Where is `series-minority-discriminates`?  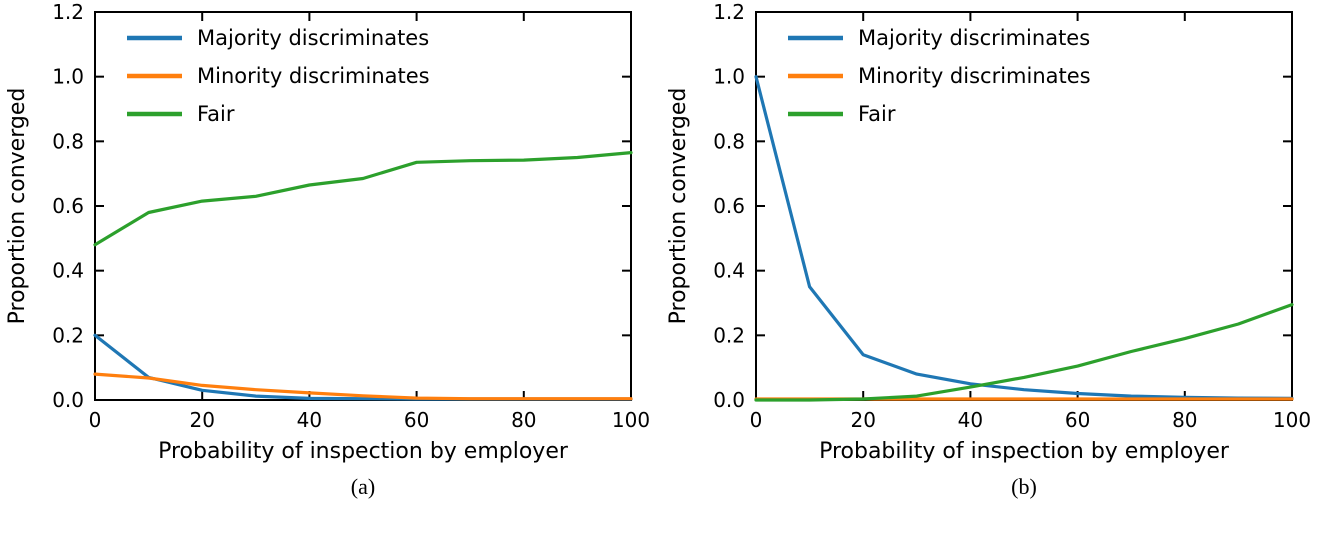
series-minority-discriminates is located at coordinates (363, 386).